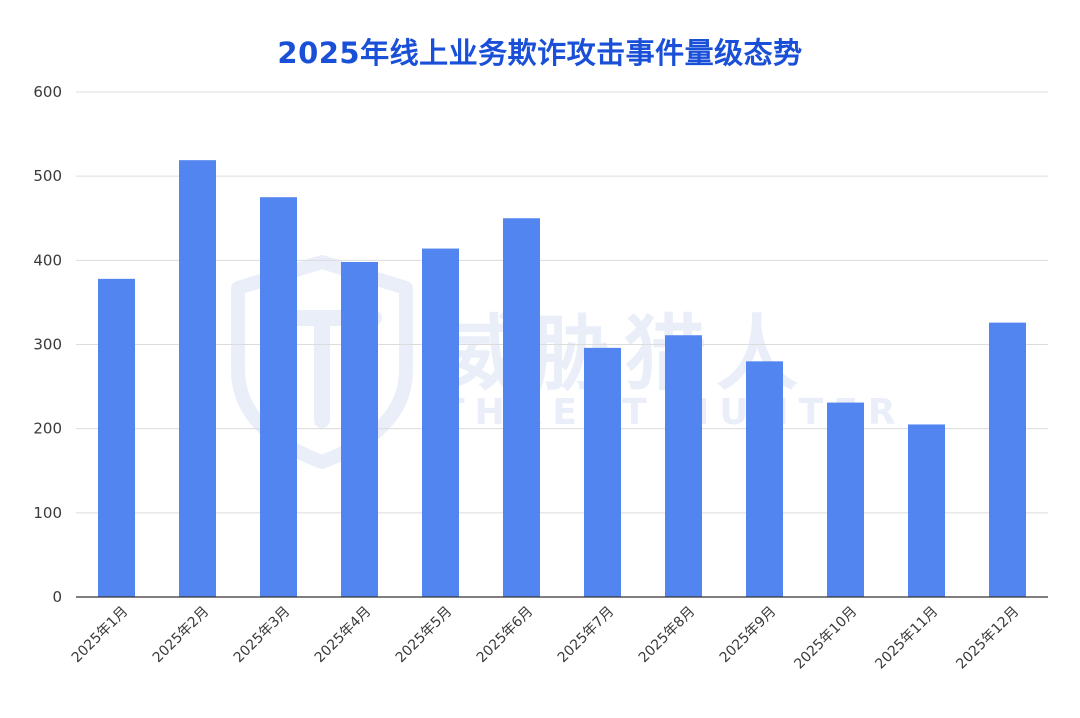 Image resolution: width=1080 pixels, height=718 pixels. What do you see at coordinates (424, 635) in the screenshot?
I see `x-tick-label: 2025年5月` at bounding box center [424, 635].